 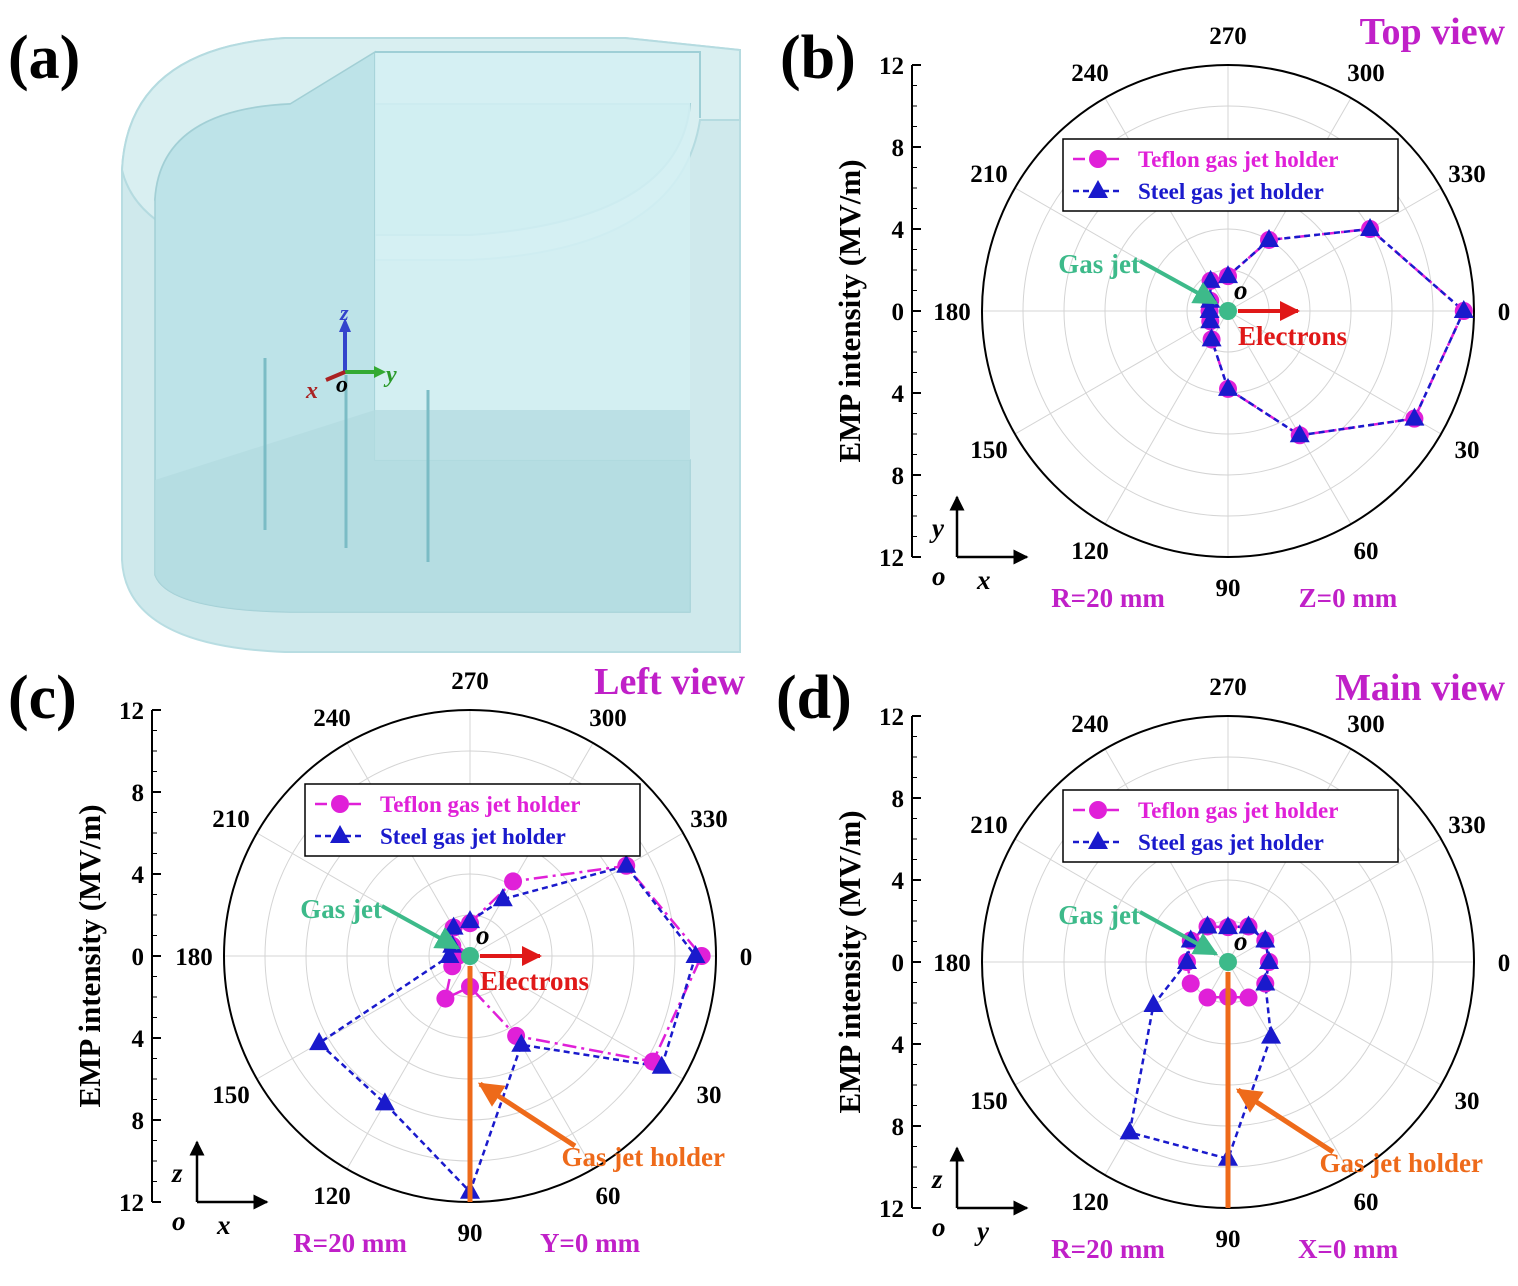 I want to click on angle-label: 240, so click(x=332, y=718).